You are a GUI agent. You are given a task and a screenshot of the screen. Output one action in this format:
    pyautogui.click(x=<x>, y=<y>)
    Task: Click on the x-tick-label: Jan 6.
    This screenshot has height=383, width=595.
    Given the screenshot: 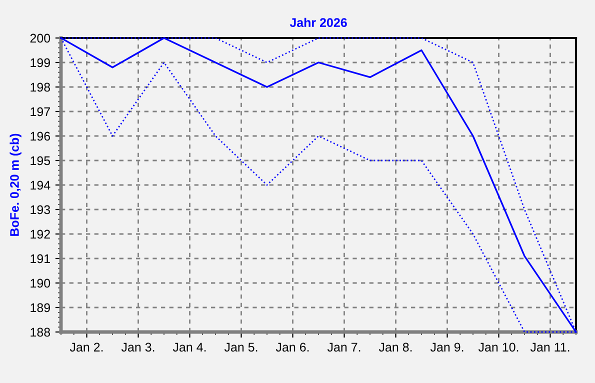 What is the action you would take?
    pyautogui.click(x=292, y=347)
    